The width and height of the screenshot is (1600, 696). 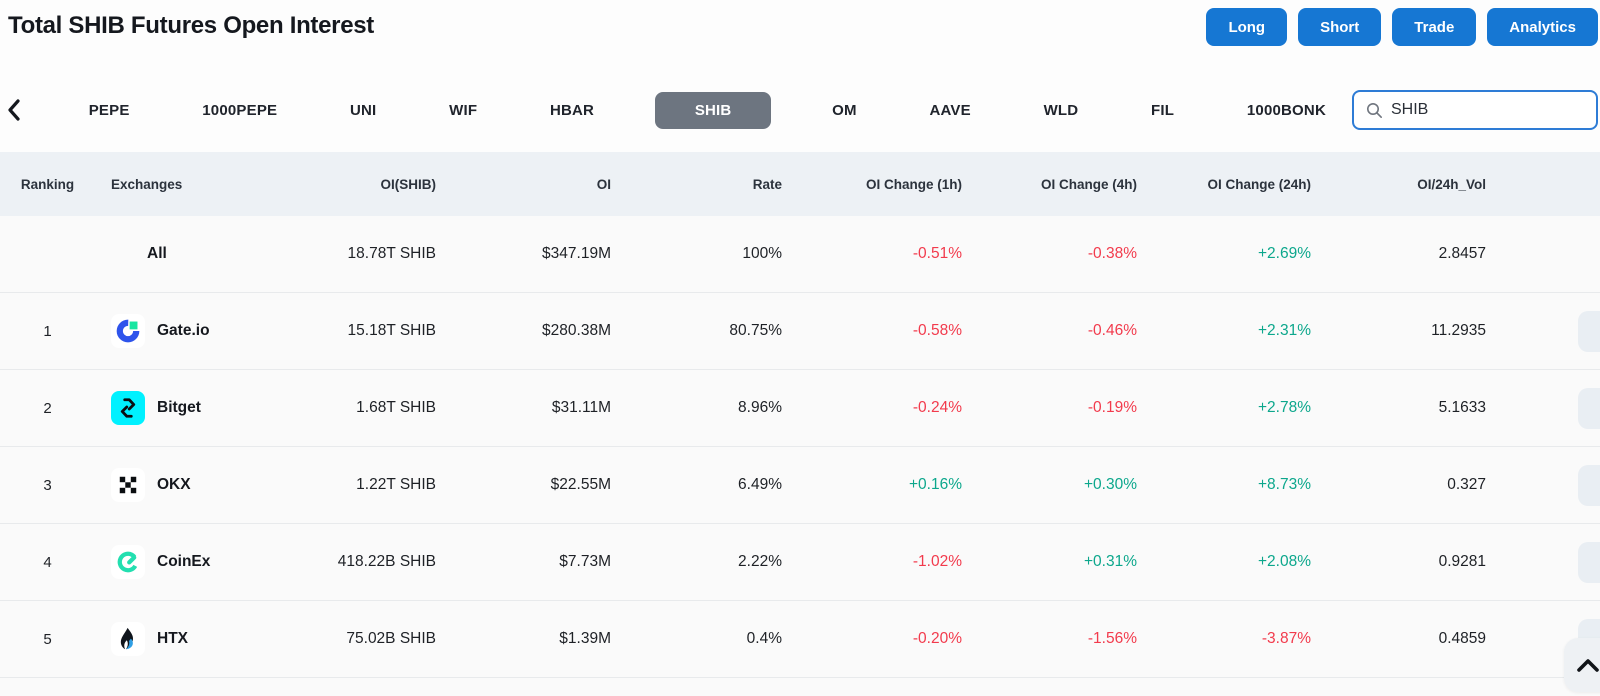 What do you see at coordinates (1284, 484) in the screenshot?
I see `oi-change-24h-cell: +8.73%` at bounding box center [1284, 484].